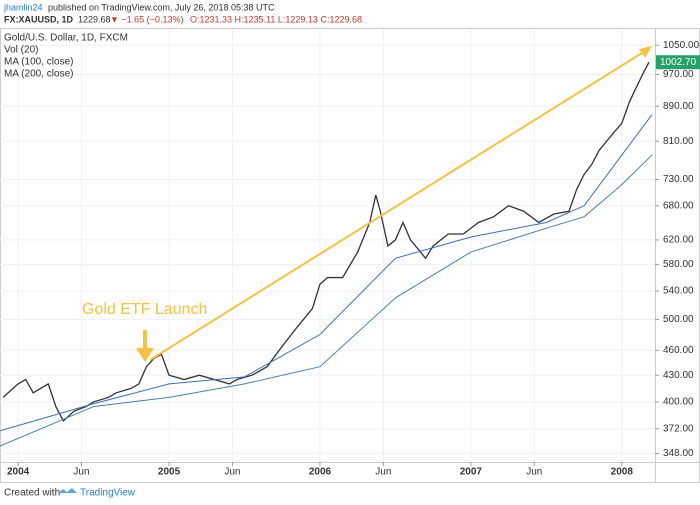 The image size is (700, 505). What do you see at coordinates (146, 19) in the screenshot?
I see `change: ▼ −1.65 (−0.13%)` at bounding box center [146, 19].